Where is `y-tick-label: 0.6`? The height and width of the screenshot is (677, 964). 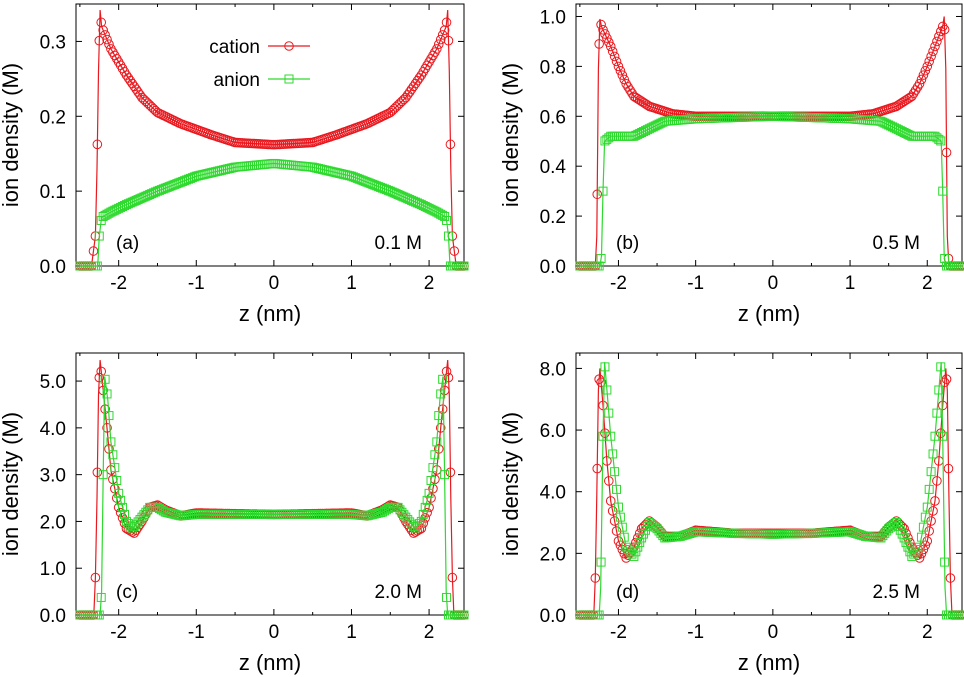 y-tick-label: 0.6 is located at coordinates (553, 117).